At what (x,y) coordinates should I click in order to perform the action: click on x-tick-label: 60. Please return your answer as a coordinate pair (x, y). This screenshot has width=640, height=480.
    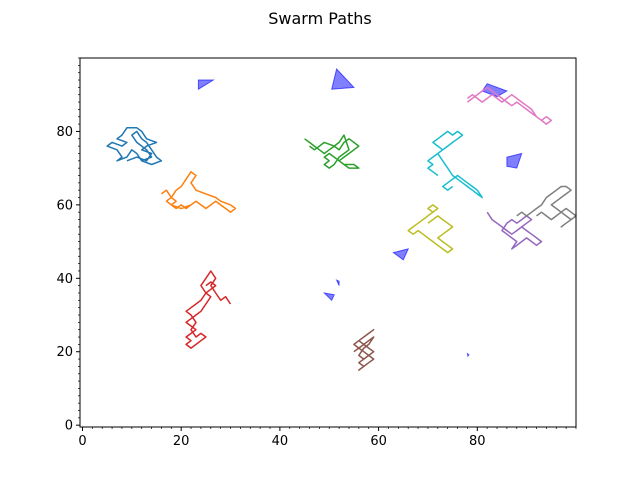
    Looking at the image, I should click on (378, 441).